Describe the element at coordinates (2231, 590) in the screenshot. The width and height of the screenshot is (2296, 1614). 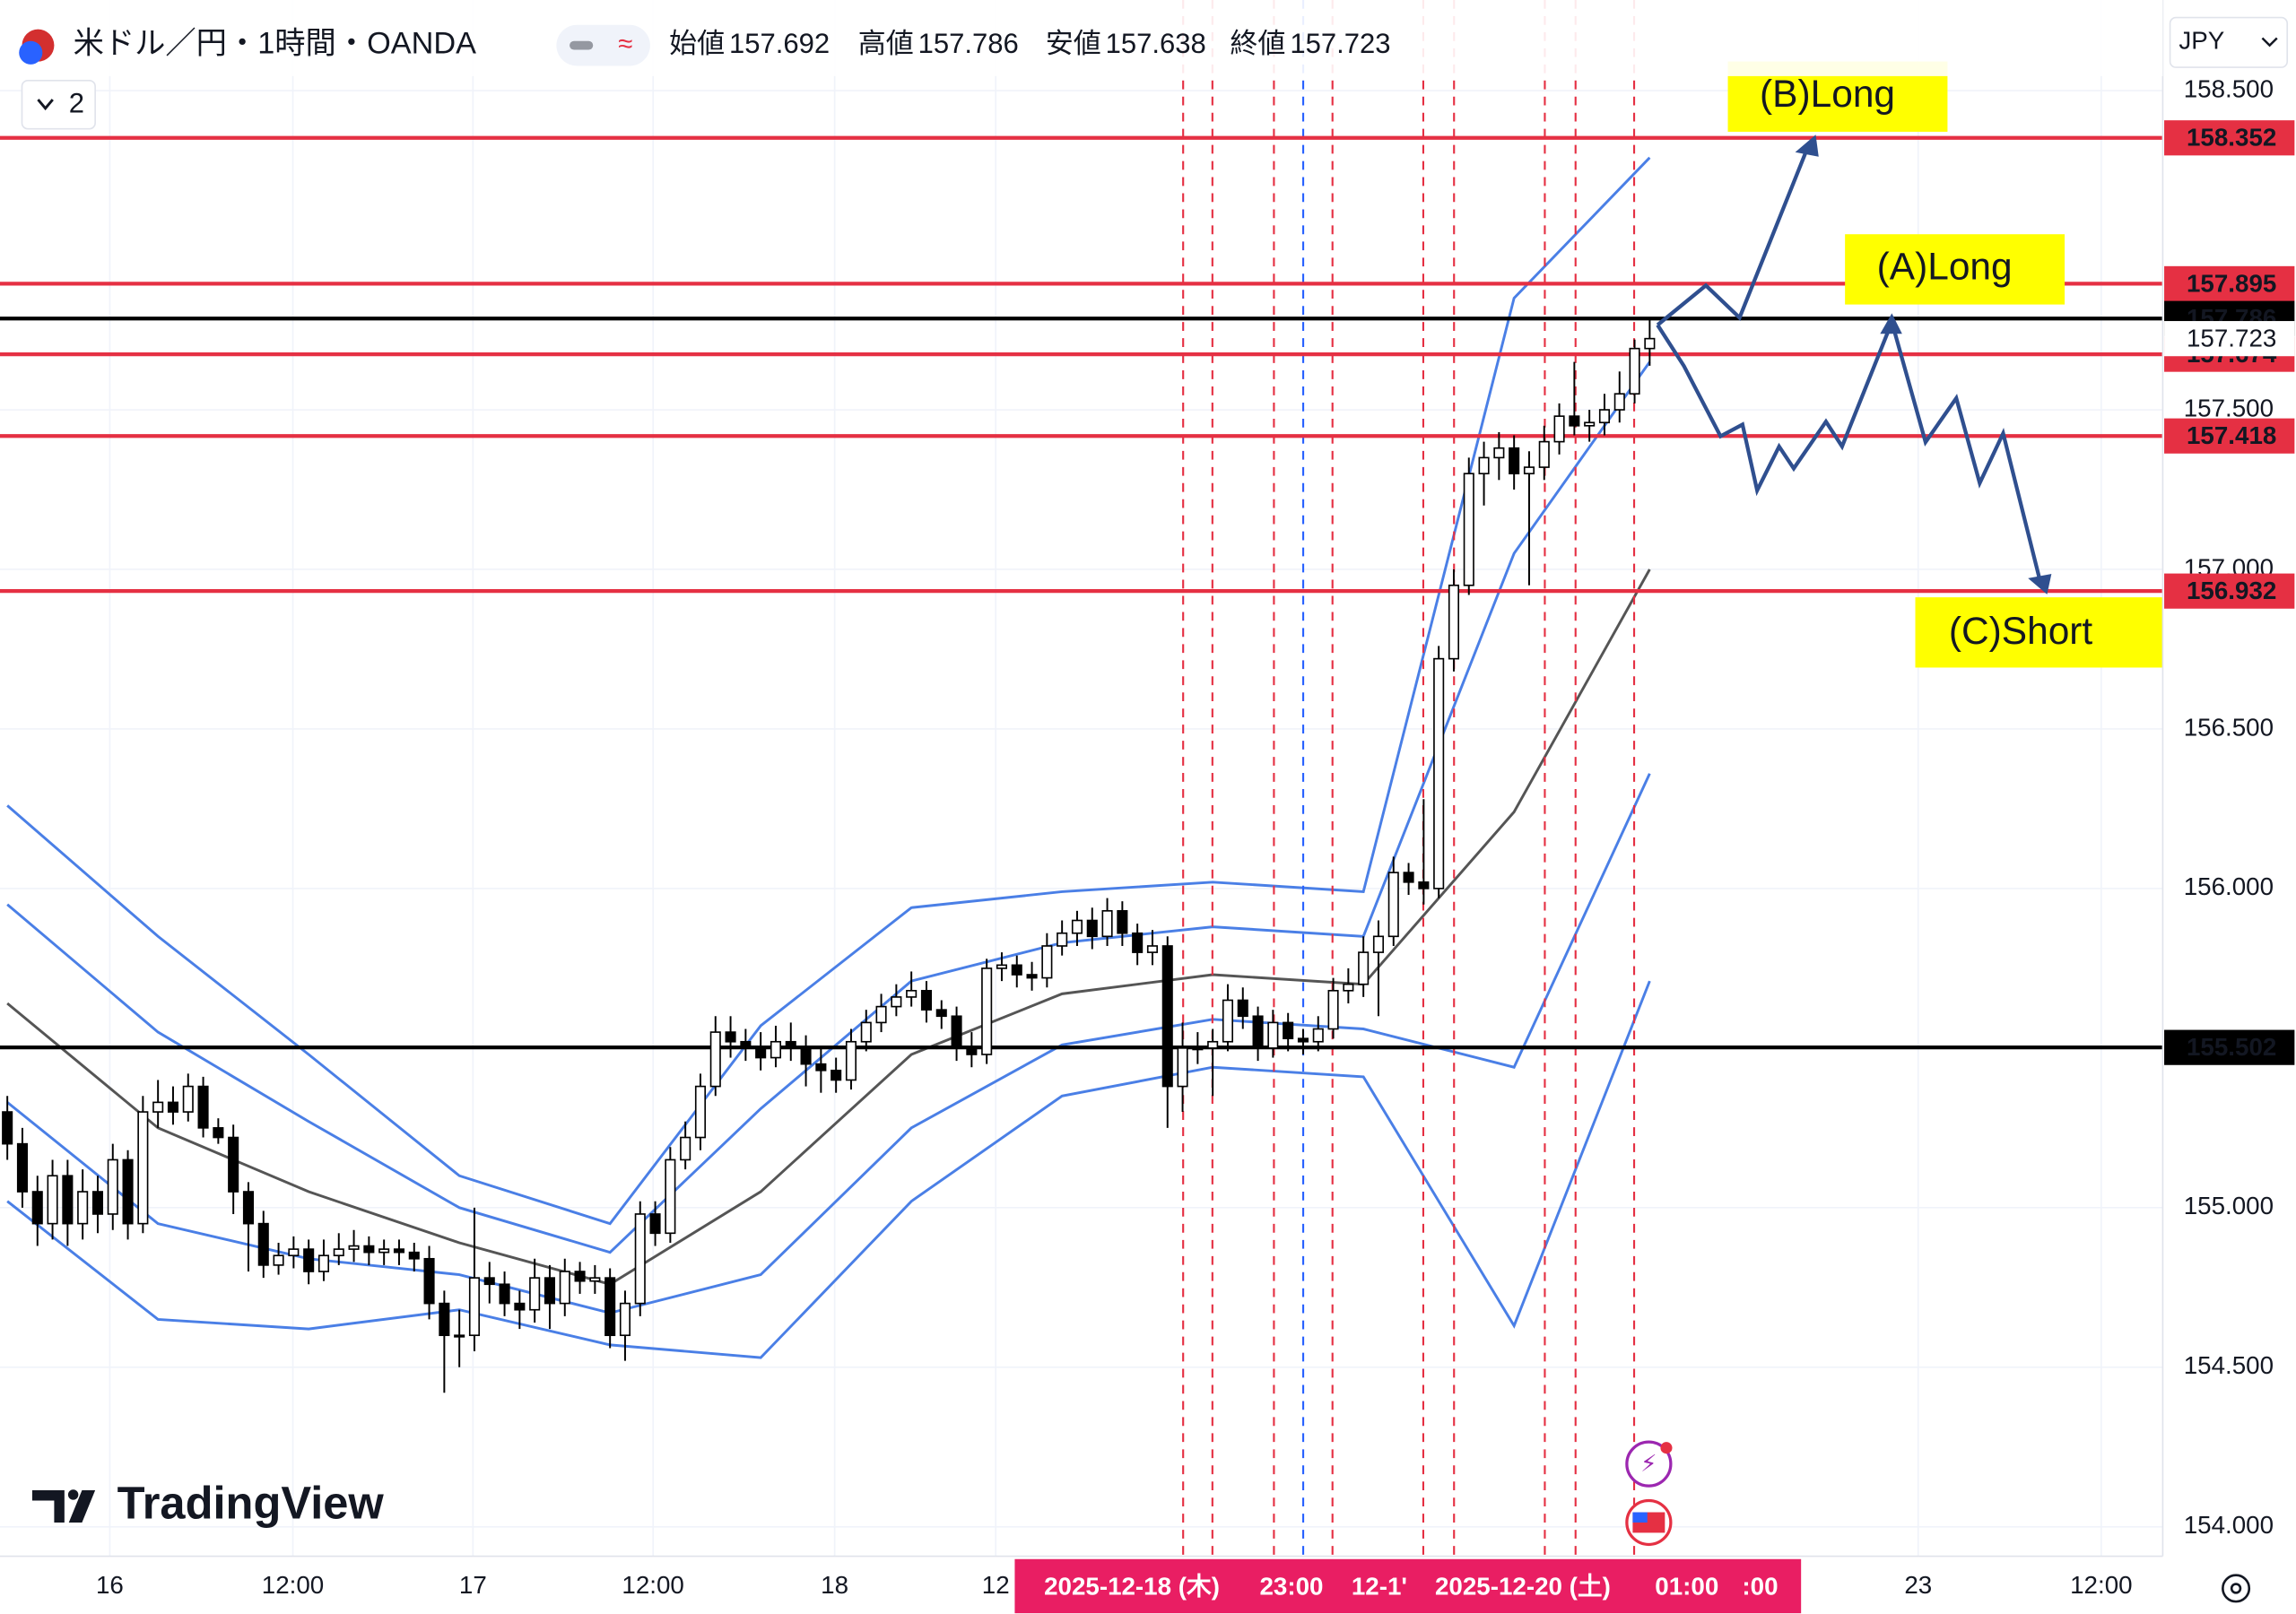
I see `level-label: 156.932` at that location.